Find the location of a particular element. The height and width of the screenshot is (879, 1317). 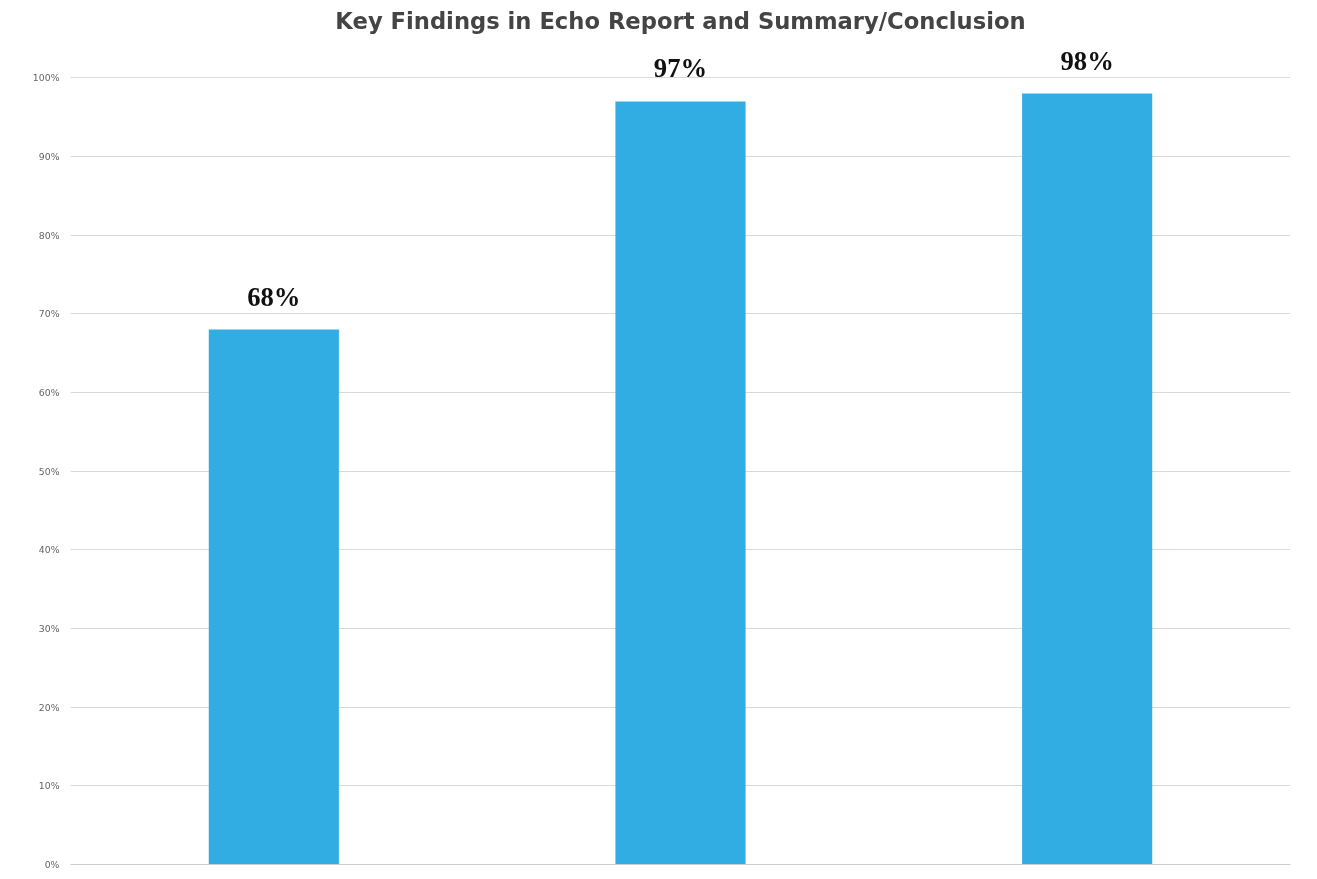

data-label: 97% is located at coordinates (680, 68).